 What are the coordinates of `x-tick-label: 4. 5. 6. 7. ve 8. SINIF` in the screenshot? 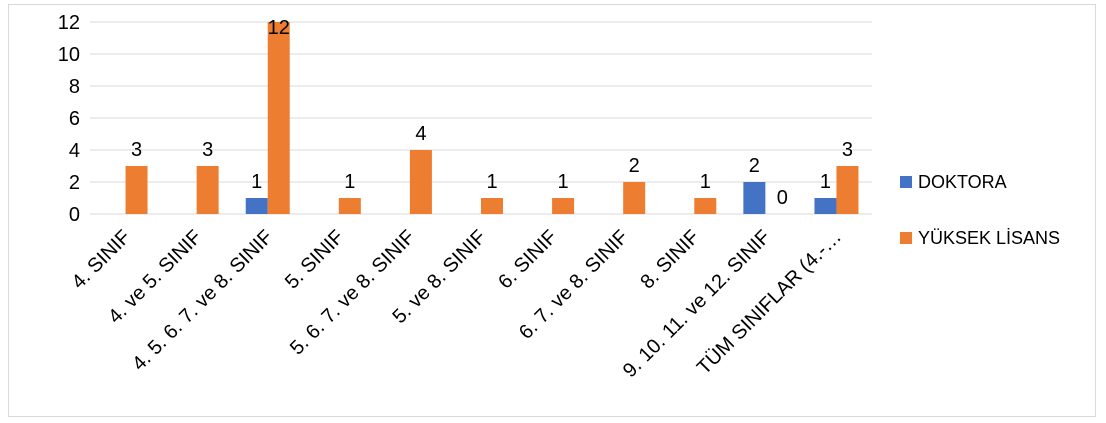 It's located at (202, 300).